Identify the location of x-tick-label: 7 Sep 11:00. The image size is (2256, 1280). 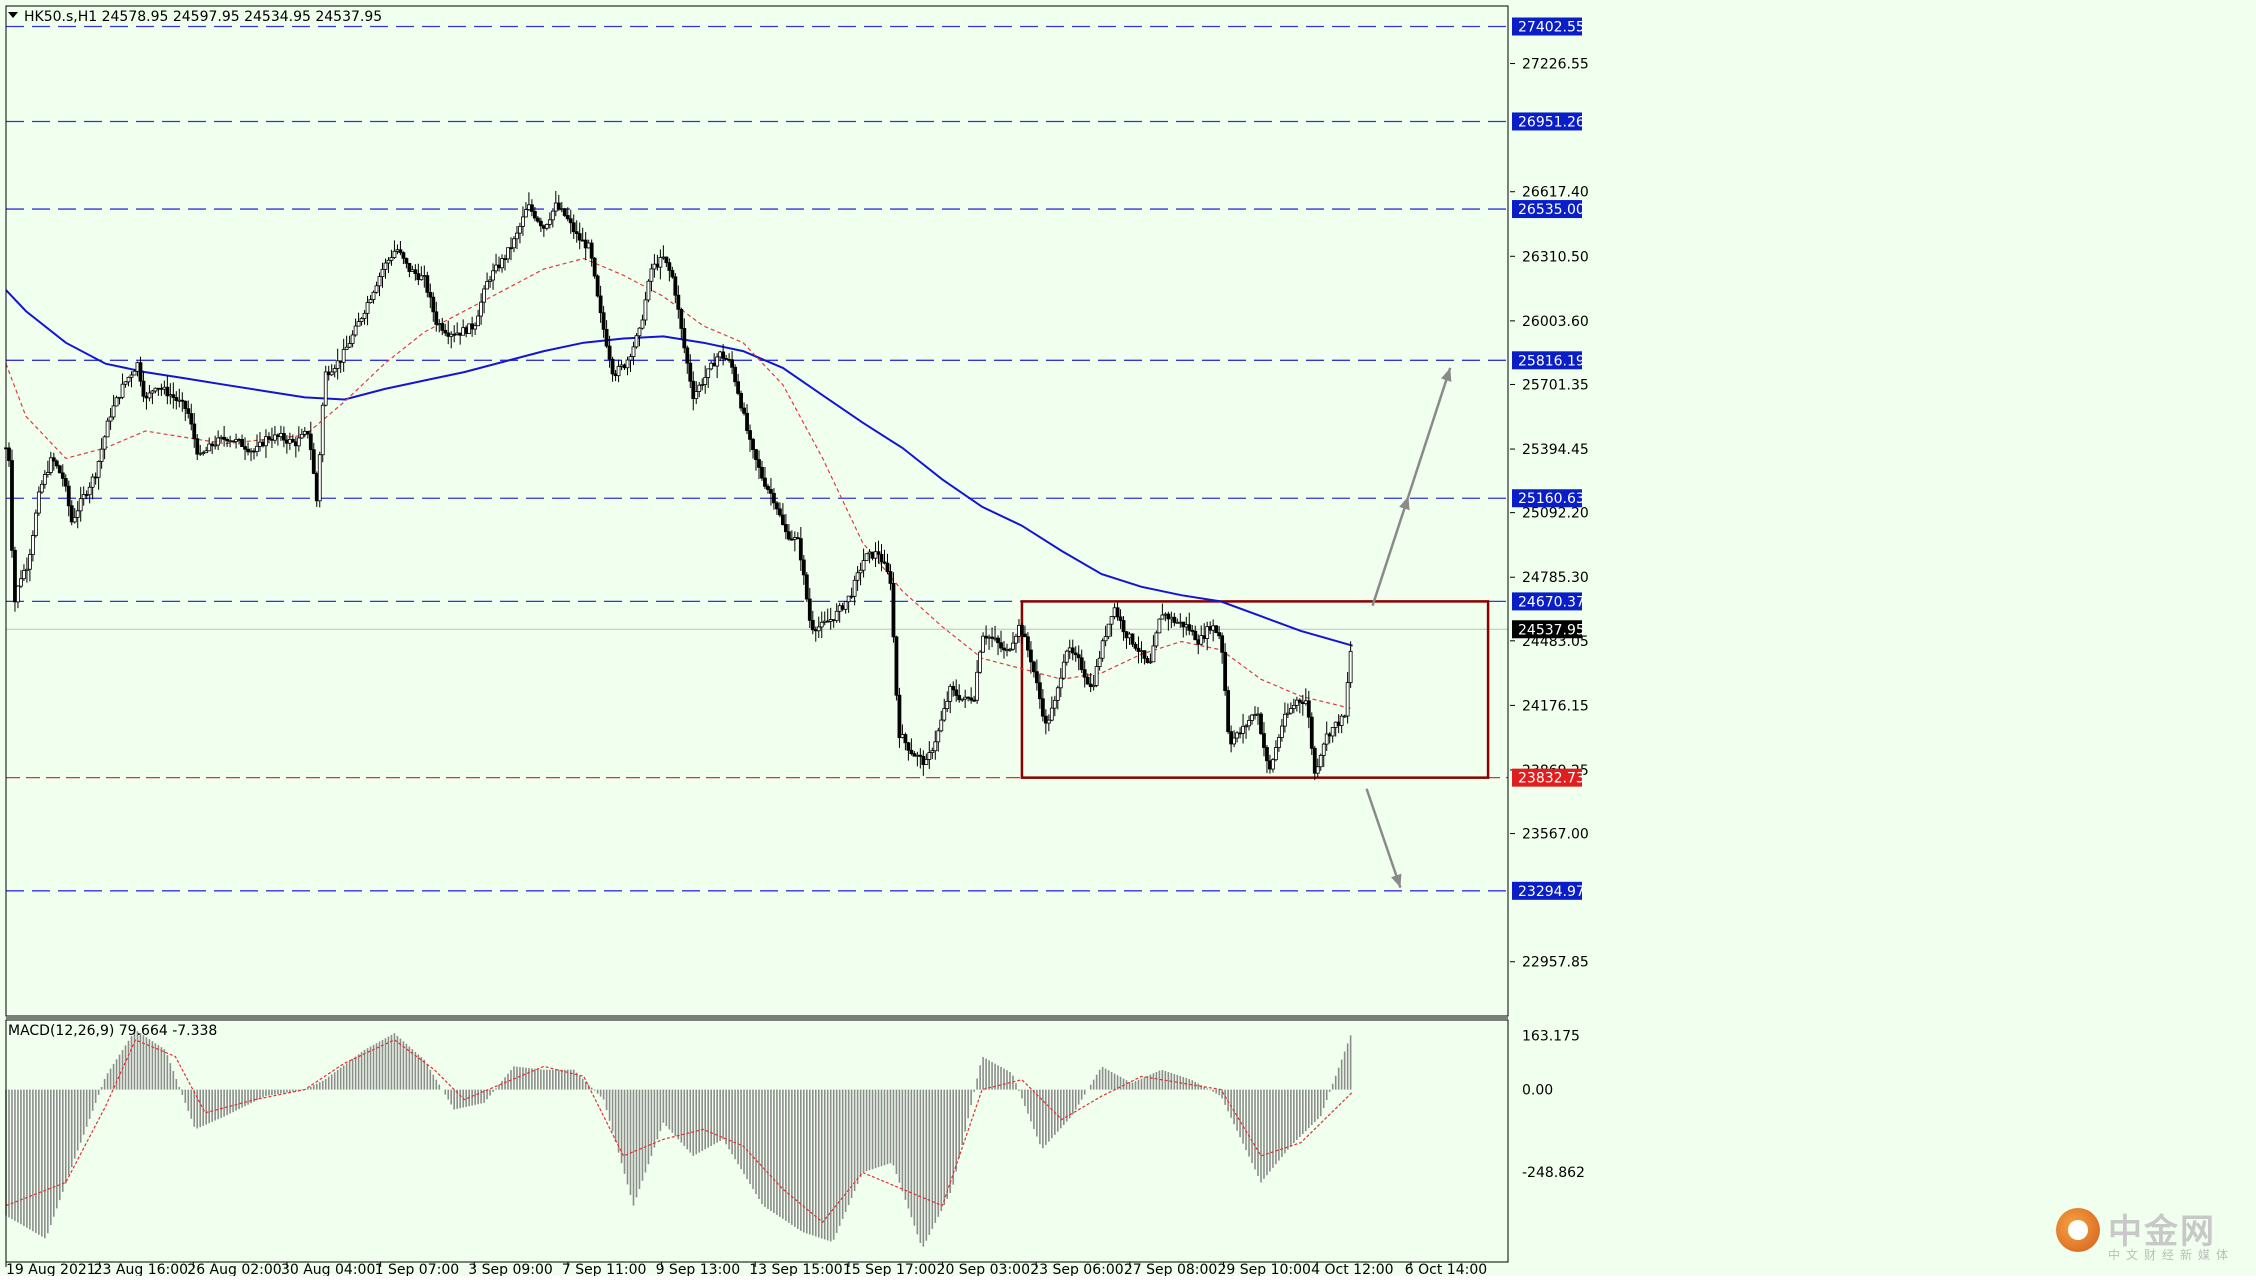
(604, 1269).